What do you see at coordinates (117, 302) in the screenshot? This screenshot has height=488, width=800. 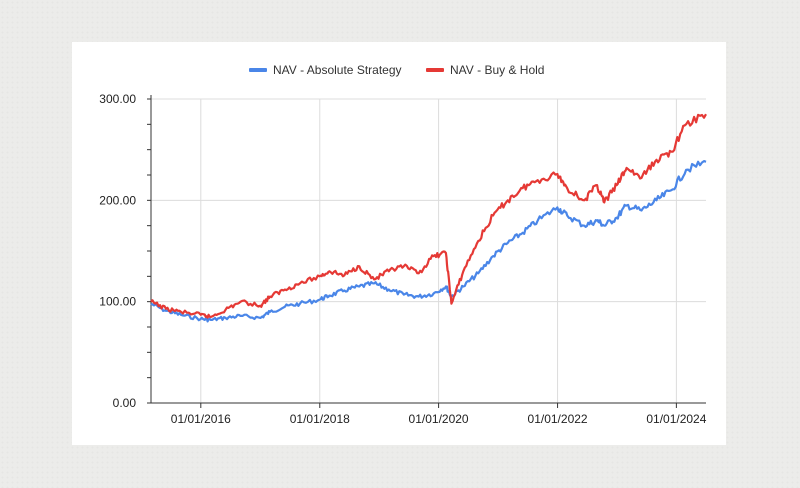 I see `y-tick-label: 100.00` at bounding box center [117, 302].